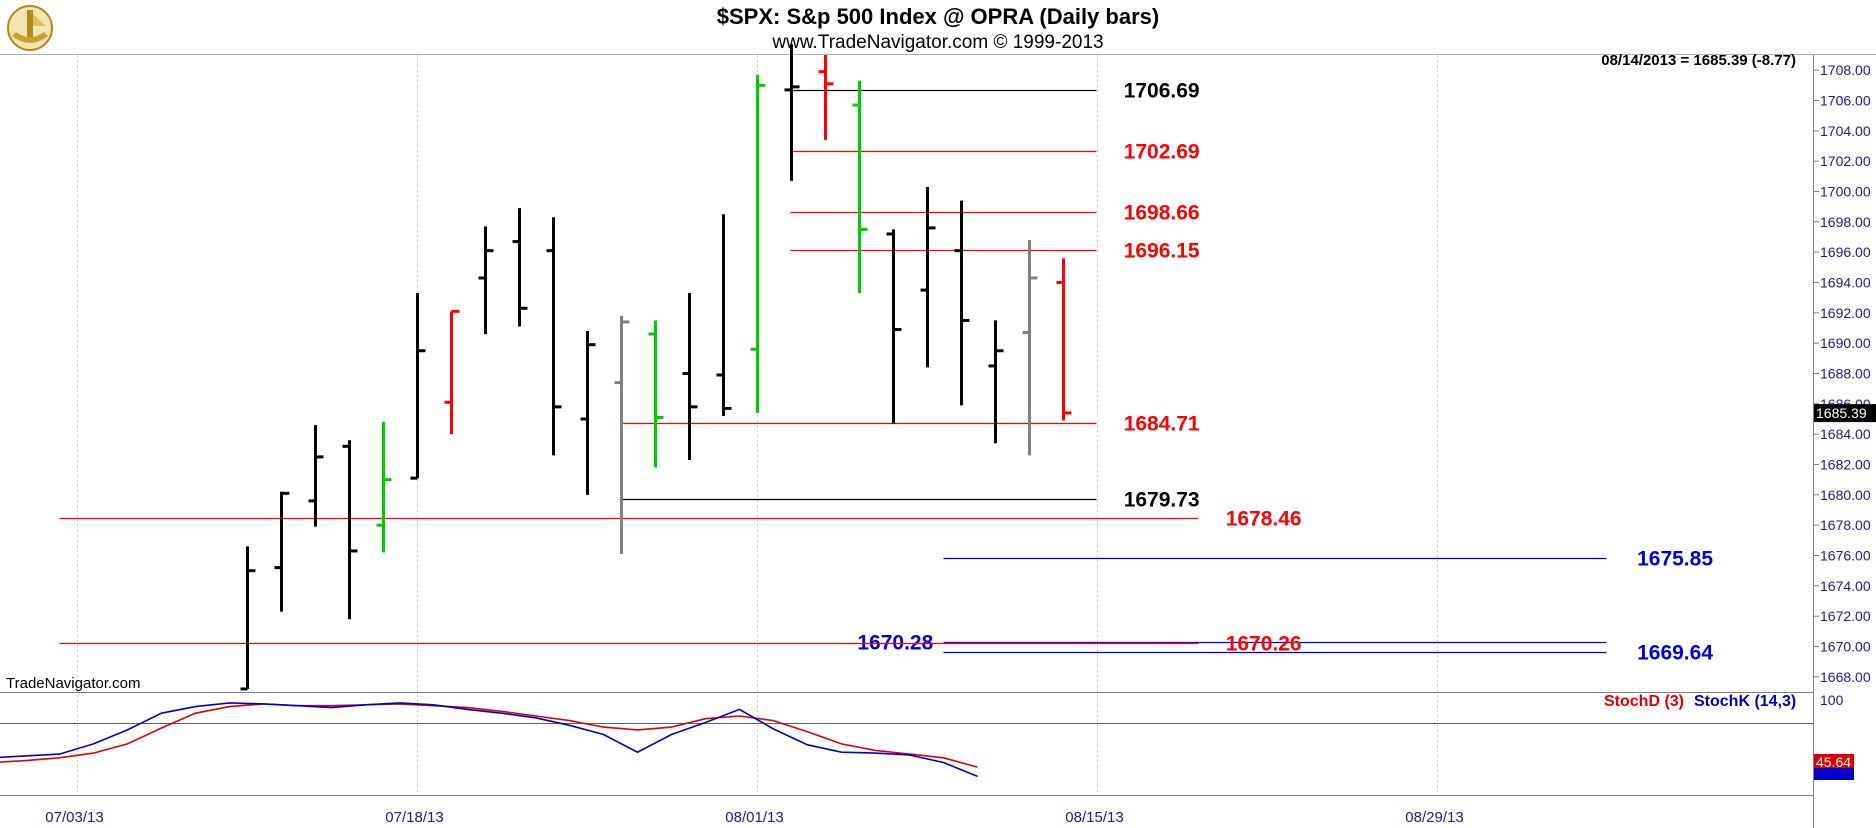 Image resolution: width=1876 pixels, height=828 pixels. I want to click on last-quote-readout: 08/14/2013 = 1685.39 (-8.77), so click(1698, 60).